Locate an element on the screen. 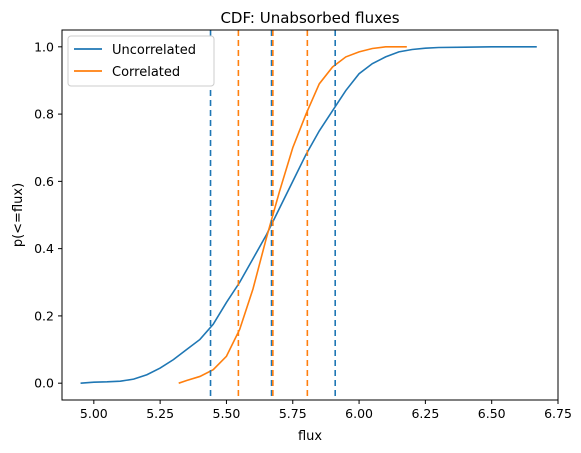 The width and height of the screenshot is (581, 453). y-tick-label: 0.8 is located at coordinates (44, 114).